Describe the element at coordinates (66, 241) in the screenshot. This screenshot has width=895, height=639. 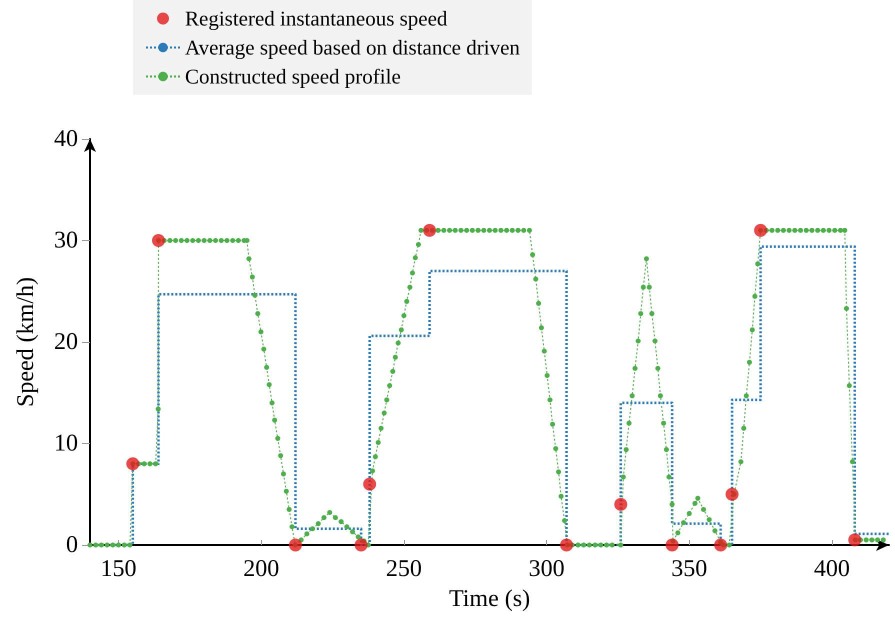
I see `y-tick-label: 30` at that location.